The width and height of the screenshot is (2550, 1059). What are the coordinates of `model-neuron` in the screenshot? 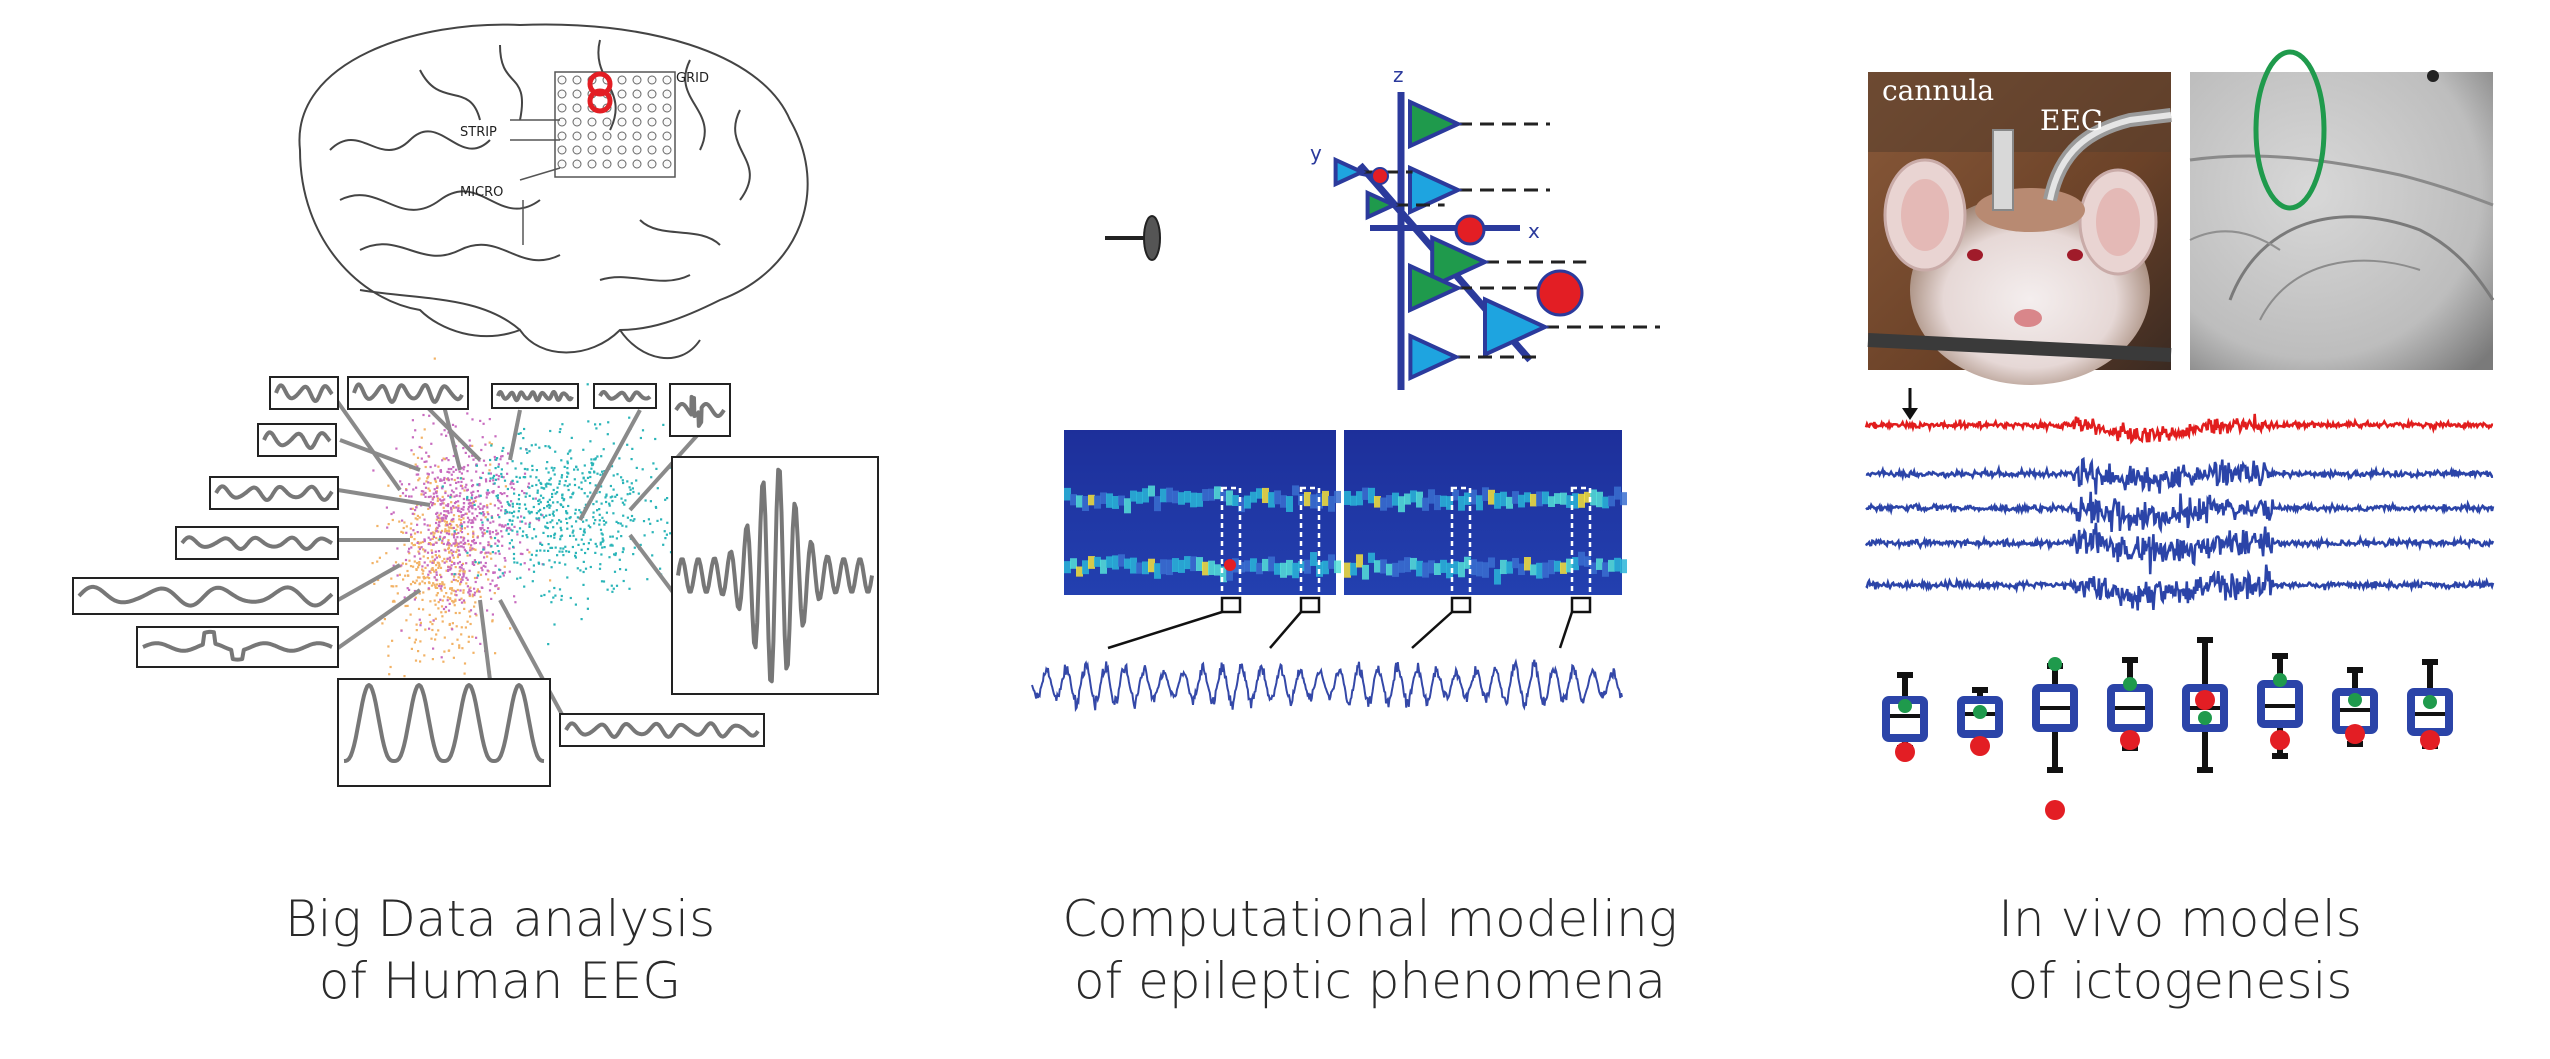 It's located at (1571, 327).